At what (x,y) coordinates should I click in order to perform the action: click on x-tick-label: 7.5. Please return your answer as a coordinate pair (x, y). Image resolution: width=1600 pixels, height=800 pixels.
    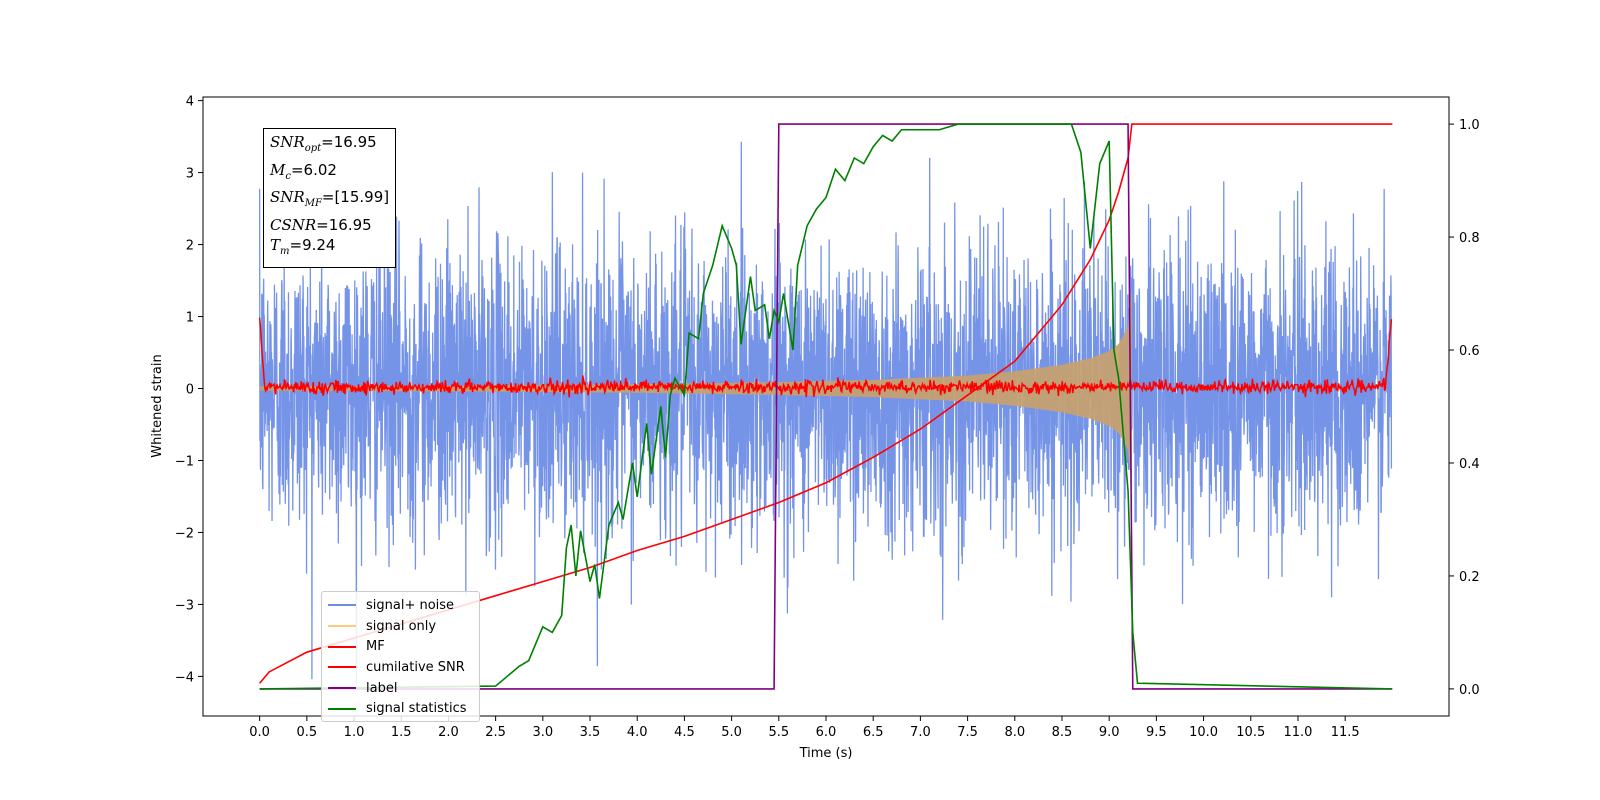
    Looking at the image, I should click on (967, 732).